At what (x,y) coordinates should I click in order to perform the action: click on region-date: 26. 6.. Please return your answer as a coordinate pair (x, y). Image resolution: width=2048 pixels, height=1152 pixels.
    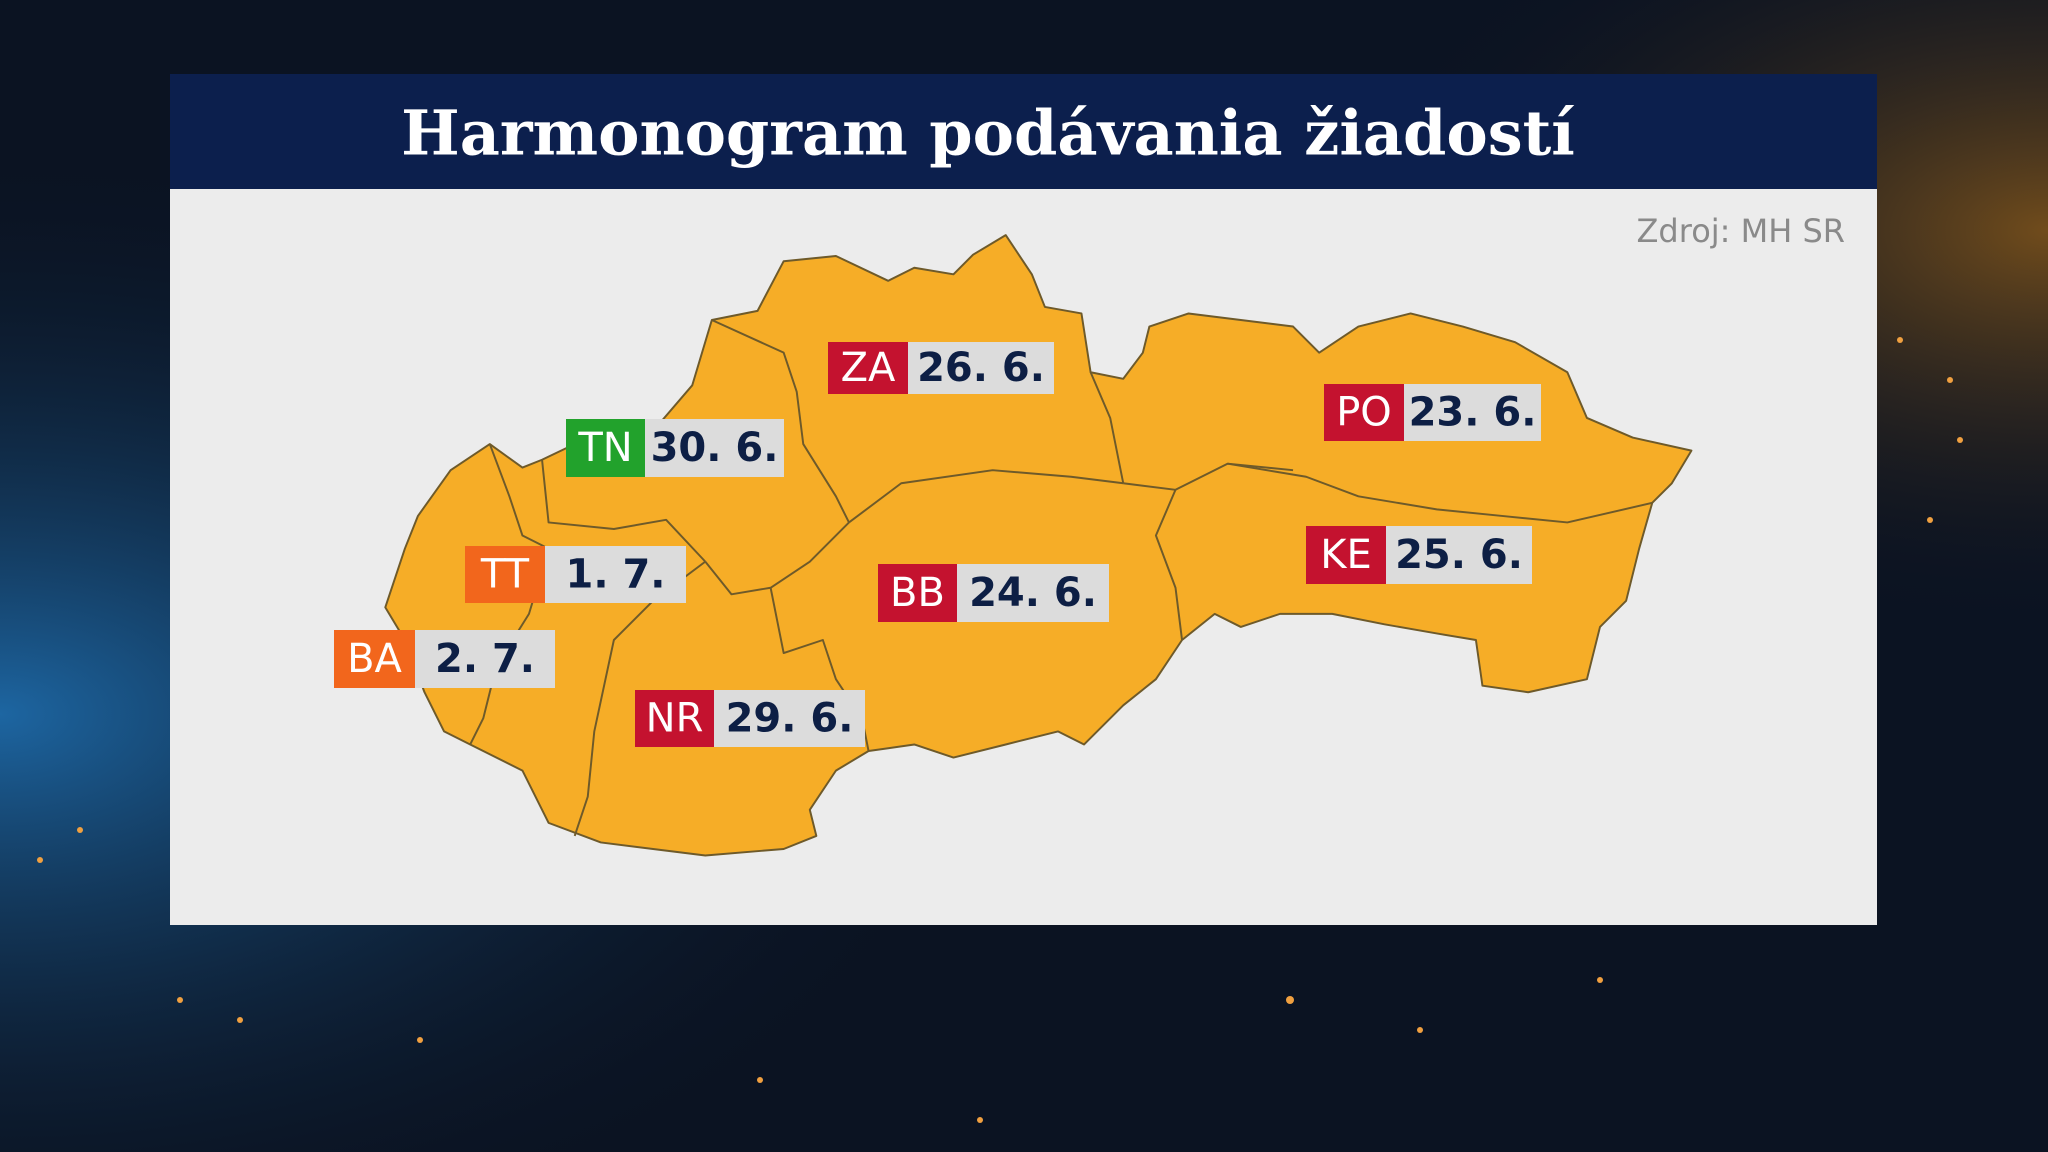
    Looking at the image, I should click on (981, 368).